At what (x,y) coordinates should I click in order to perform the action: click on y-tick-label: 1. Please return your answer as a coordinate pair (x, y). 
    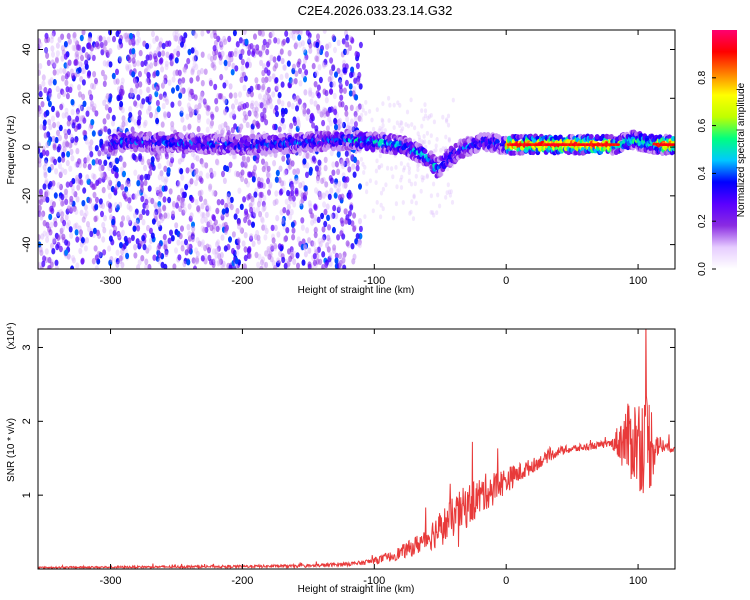
    Looking at the image, I should click on (27, 495).